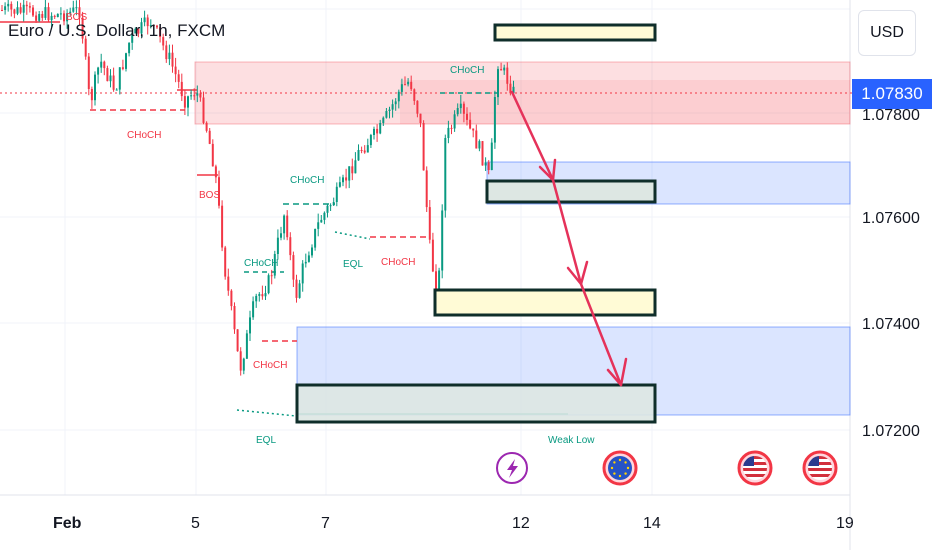  What do you see at coordinates (325, 523) in the screenshot?
I see `x-tick: 7` at bounding box center [325, 523].